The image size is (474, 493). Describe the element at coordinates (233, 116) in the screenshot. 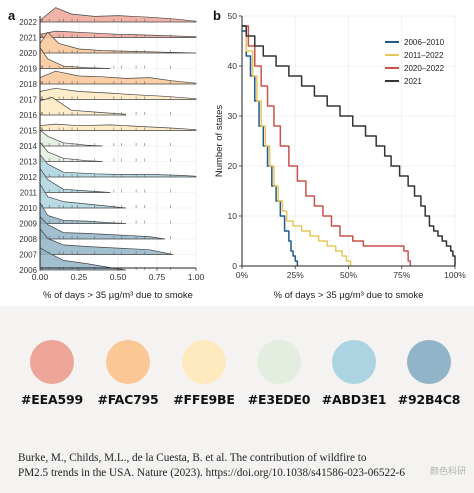

I see `panel-b-ytick-label: 30` at that location.